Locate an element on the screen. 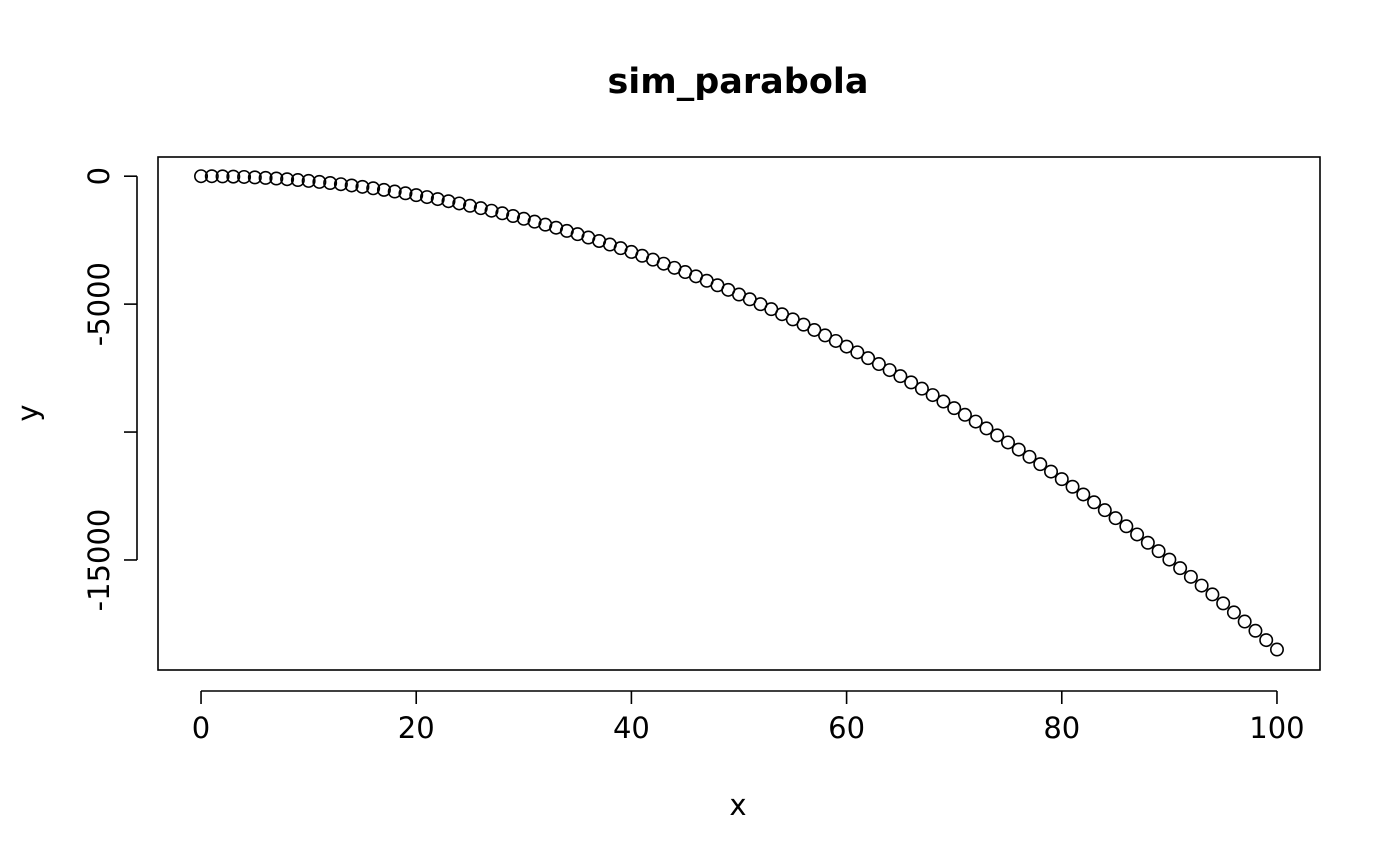 The image size is (1400, 866). x-axis-title: x is located at coordinates (737, 805).